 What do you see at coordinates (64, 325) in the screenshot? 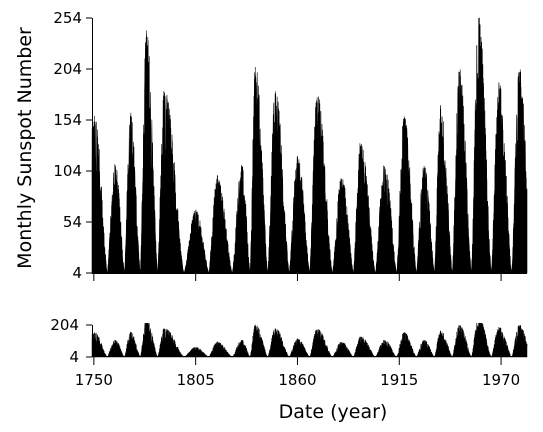
I see `overview-y-tick-label: 204` at bounding box center [64, 325].